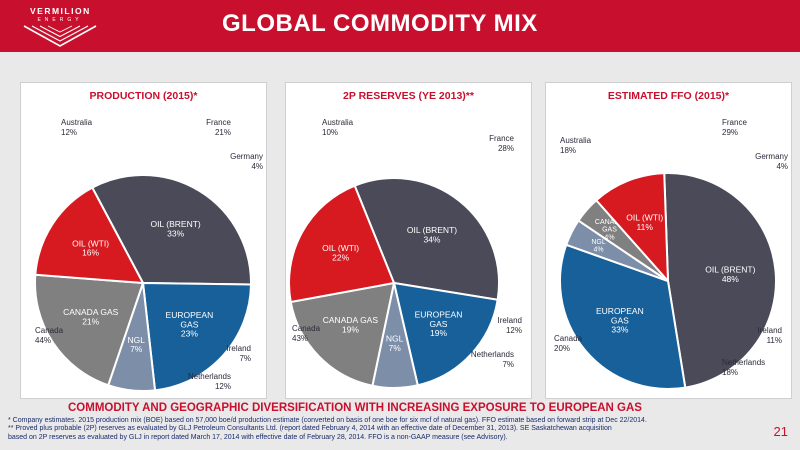  Describe the element at coordinates (60, 36) in the screenshot. I see `logo-chevron-icon` at that location.